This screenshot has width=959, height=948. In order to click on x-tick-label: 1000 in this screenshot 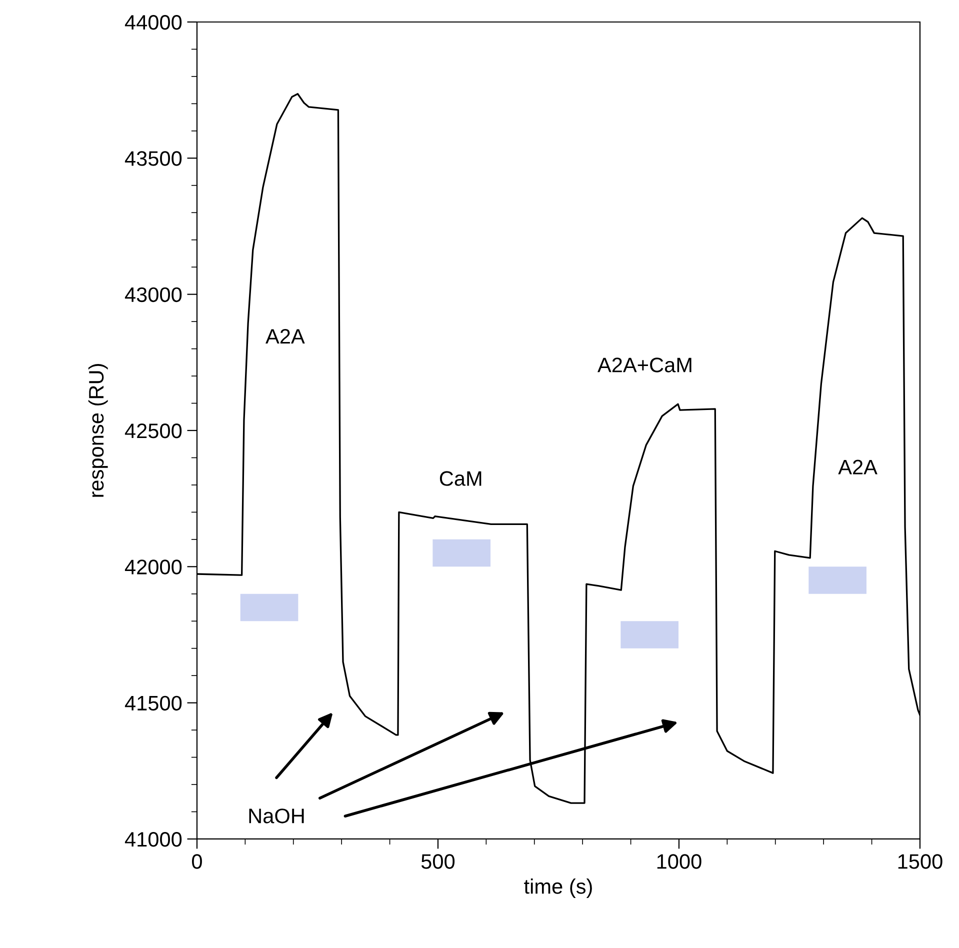, I will do `click(679, 861)`.